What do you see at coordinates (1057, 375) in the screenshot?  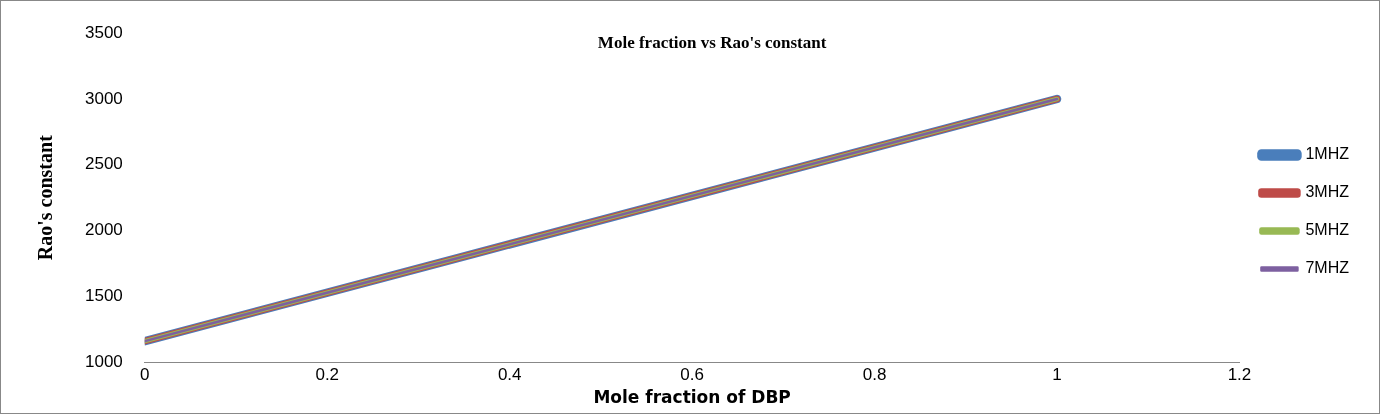 I see `x-tick-label: 1` at bounding box center [1057, 375].